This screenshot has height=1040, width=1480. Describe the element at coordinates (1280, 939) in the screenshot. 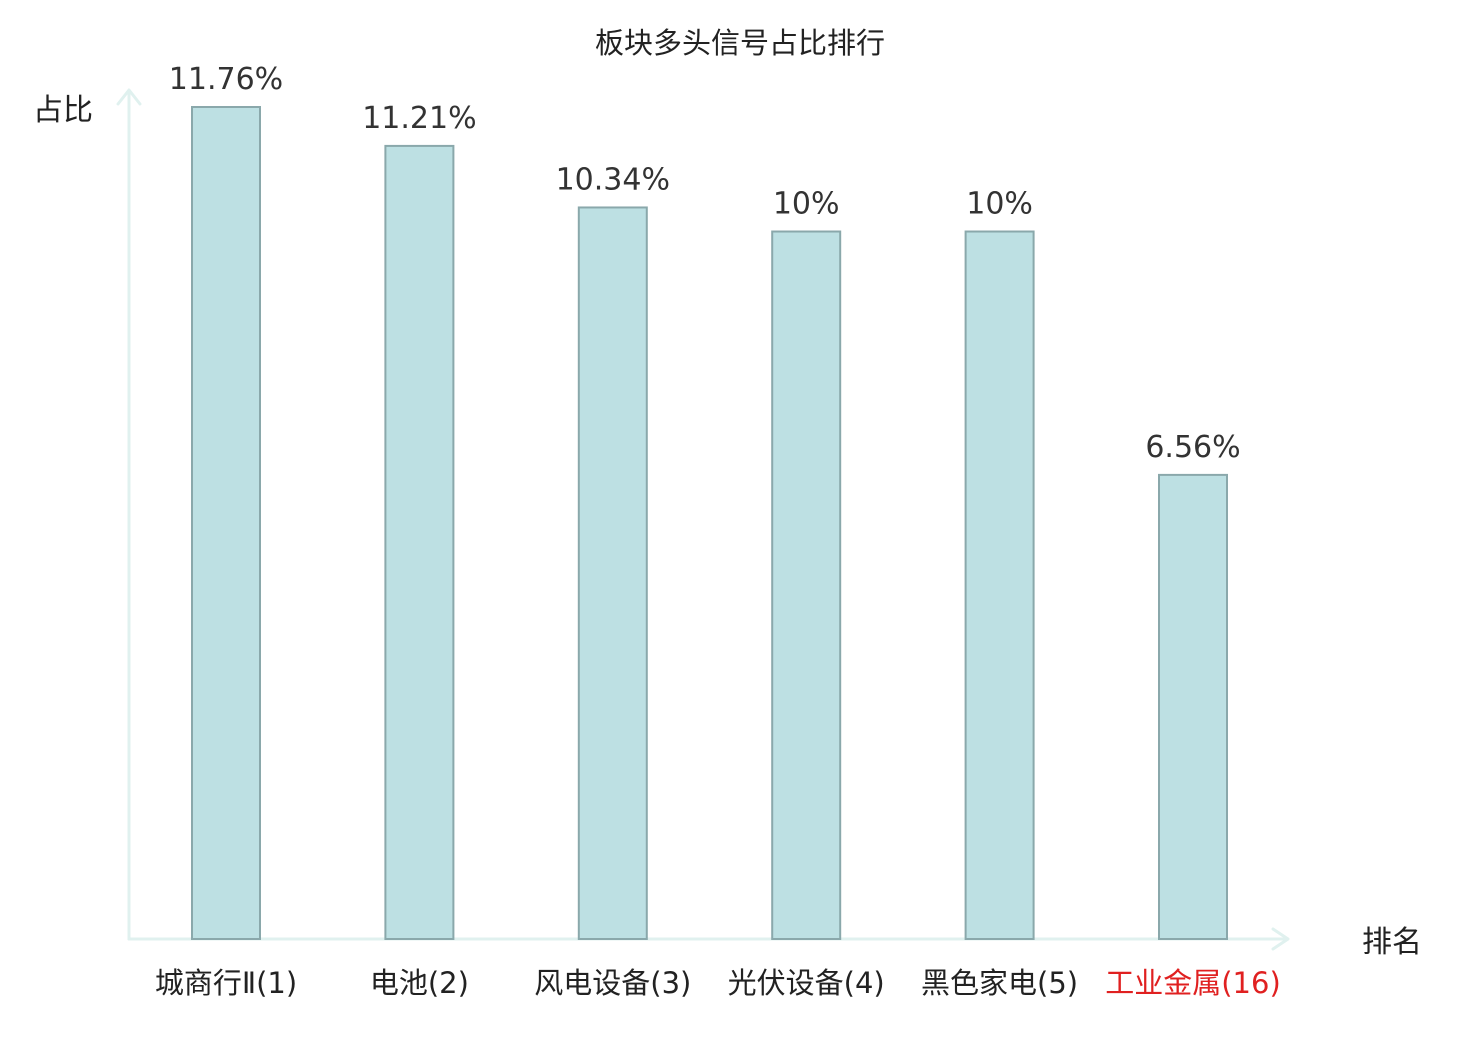

I see `x-axis-arrow` at that location.